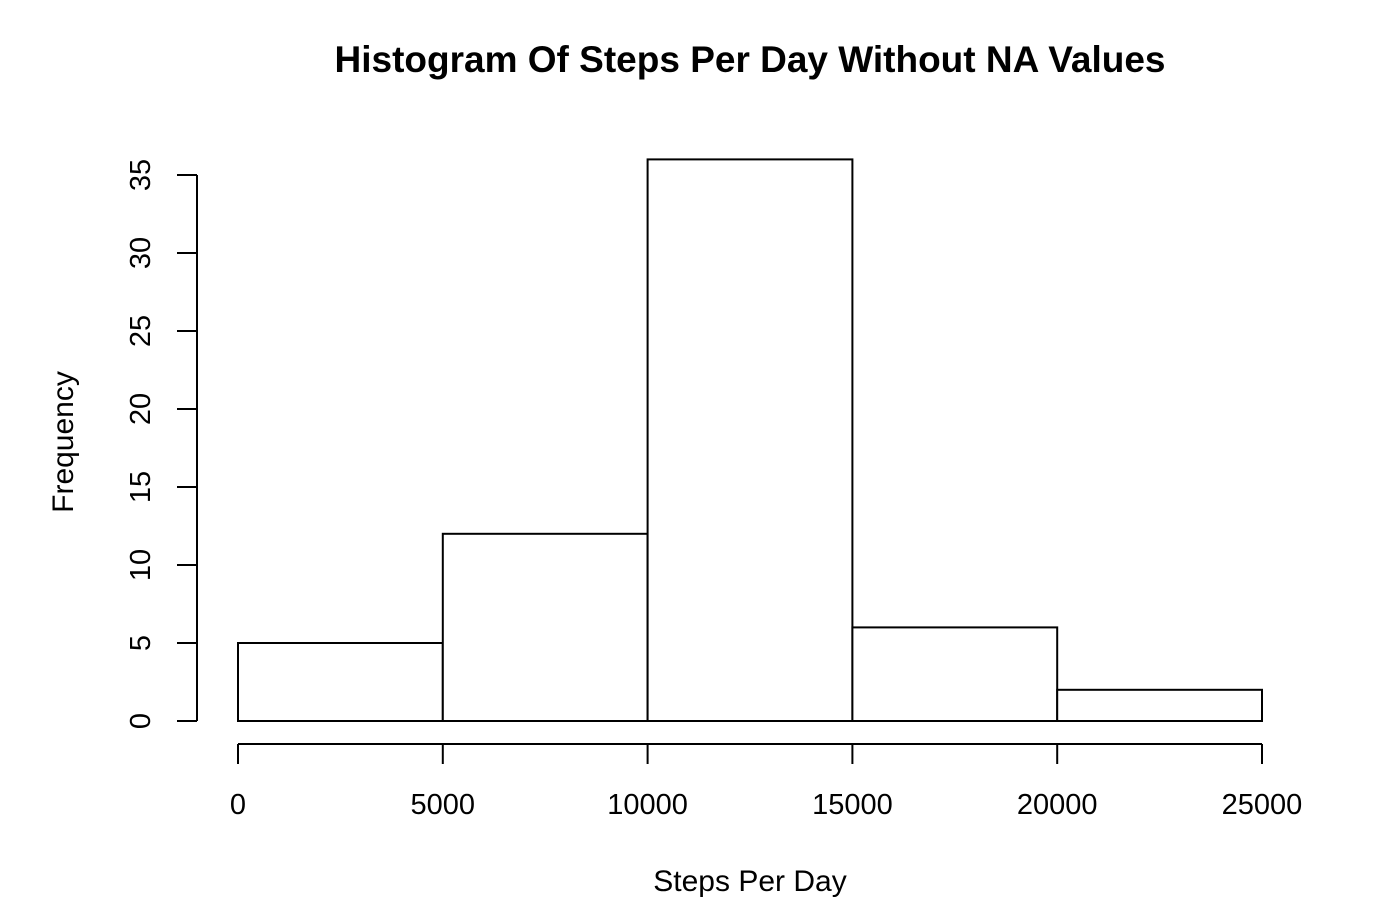 This screenshot has width=1386, height=916. I want to click on x-axis: 0 5000 10000 15000 20000 25000, so click(766, 782).